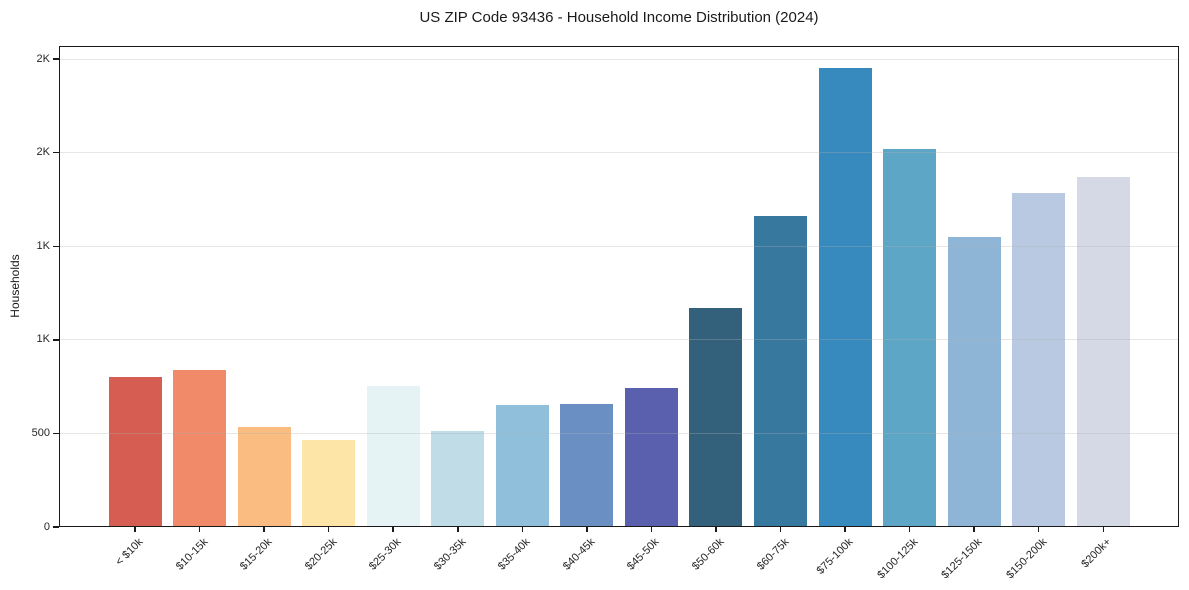 Image resolution: width=1189 pixels, height=590 pixels. Describe the element at coordinates (643, 554) in the screenshot. I see `x-tick-label: $45-50k` at that location.